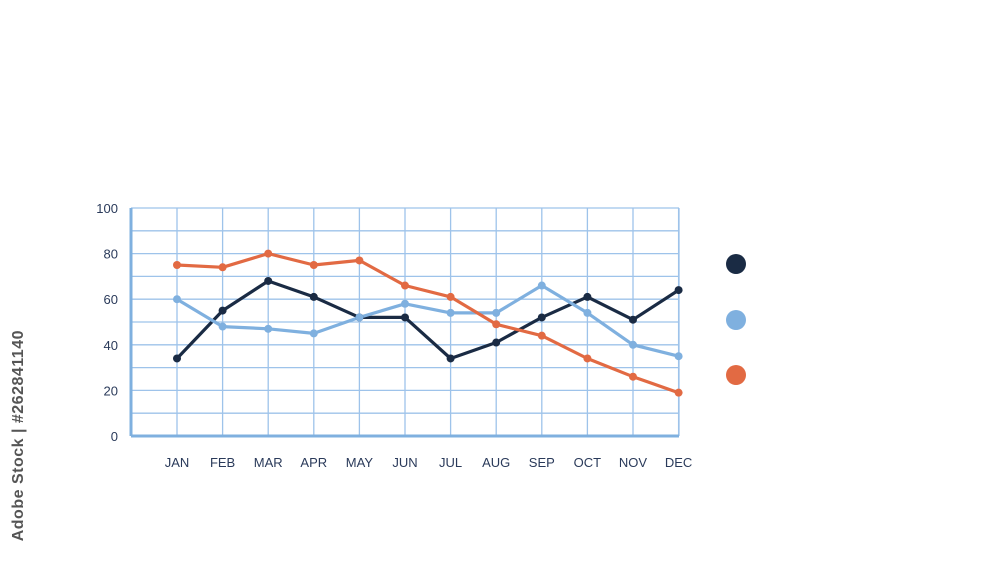  Describe the element at coordinates (111, 254) in the screenshot. I see `y-tick-label: 80` at that location.